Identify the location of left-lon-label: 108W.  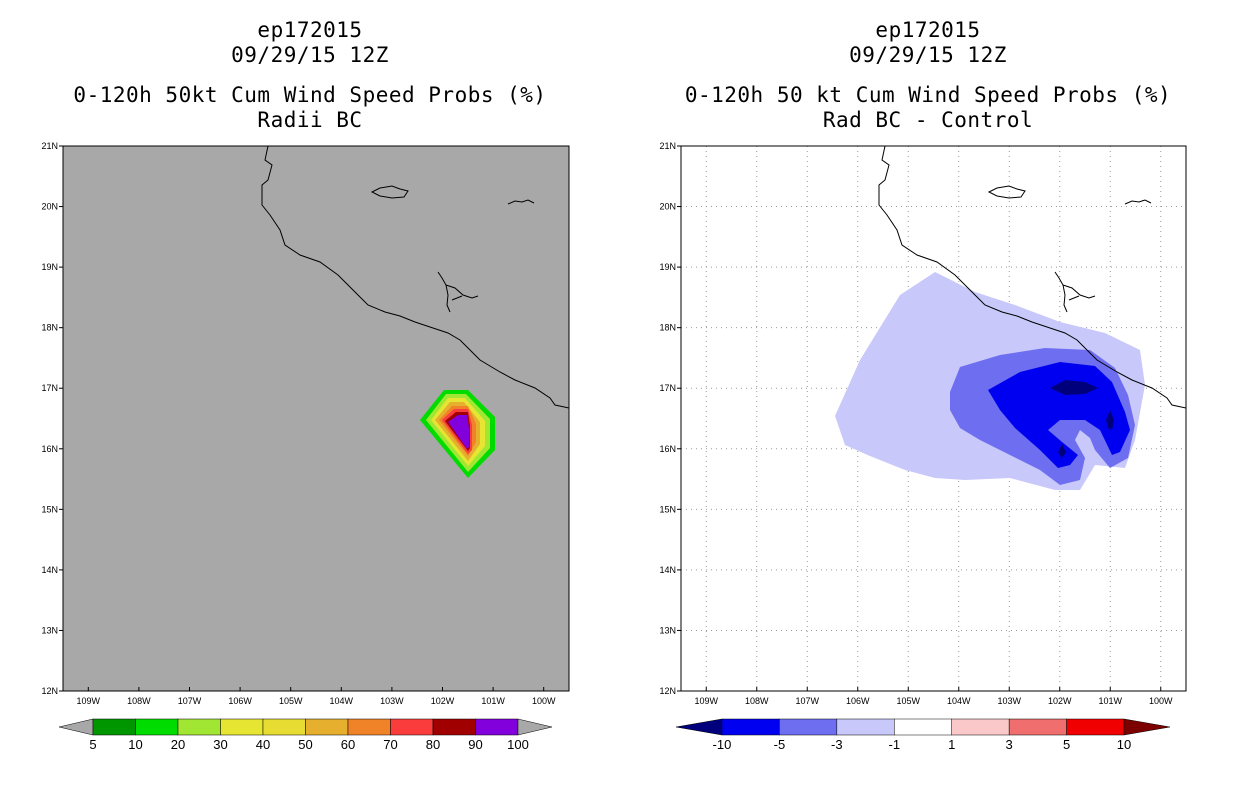
(139, 701).